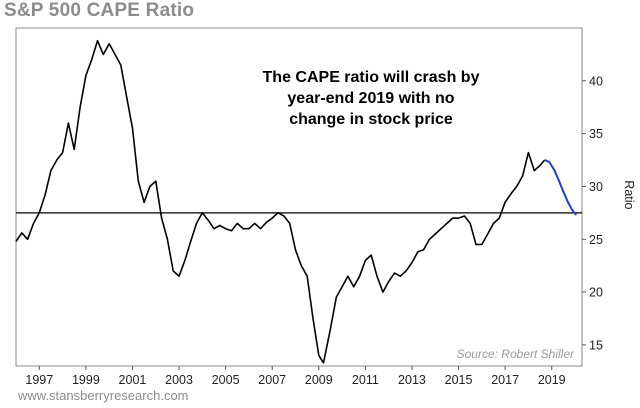  Describe the element at coordinates (86, 380) in the screenshot. I see `x-tick-label: 1999` at that location.